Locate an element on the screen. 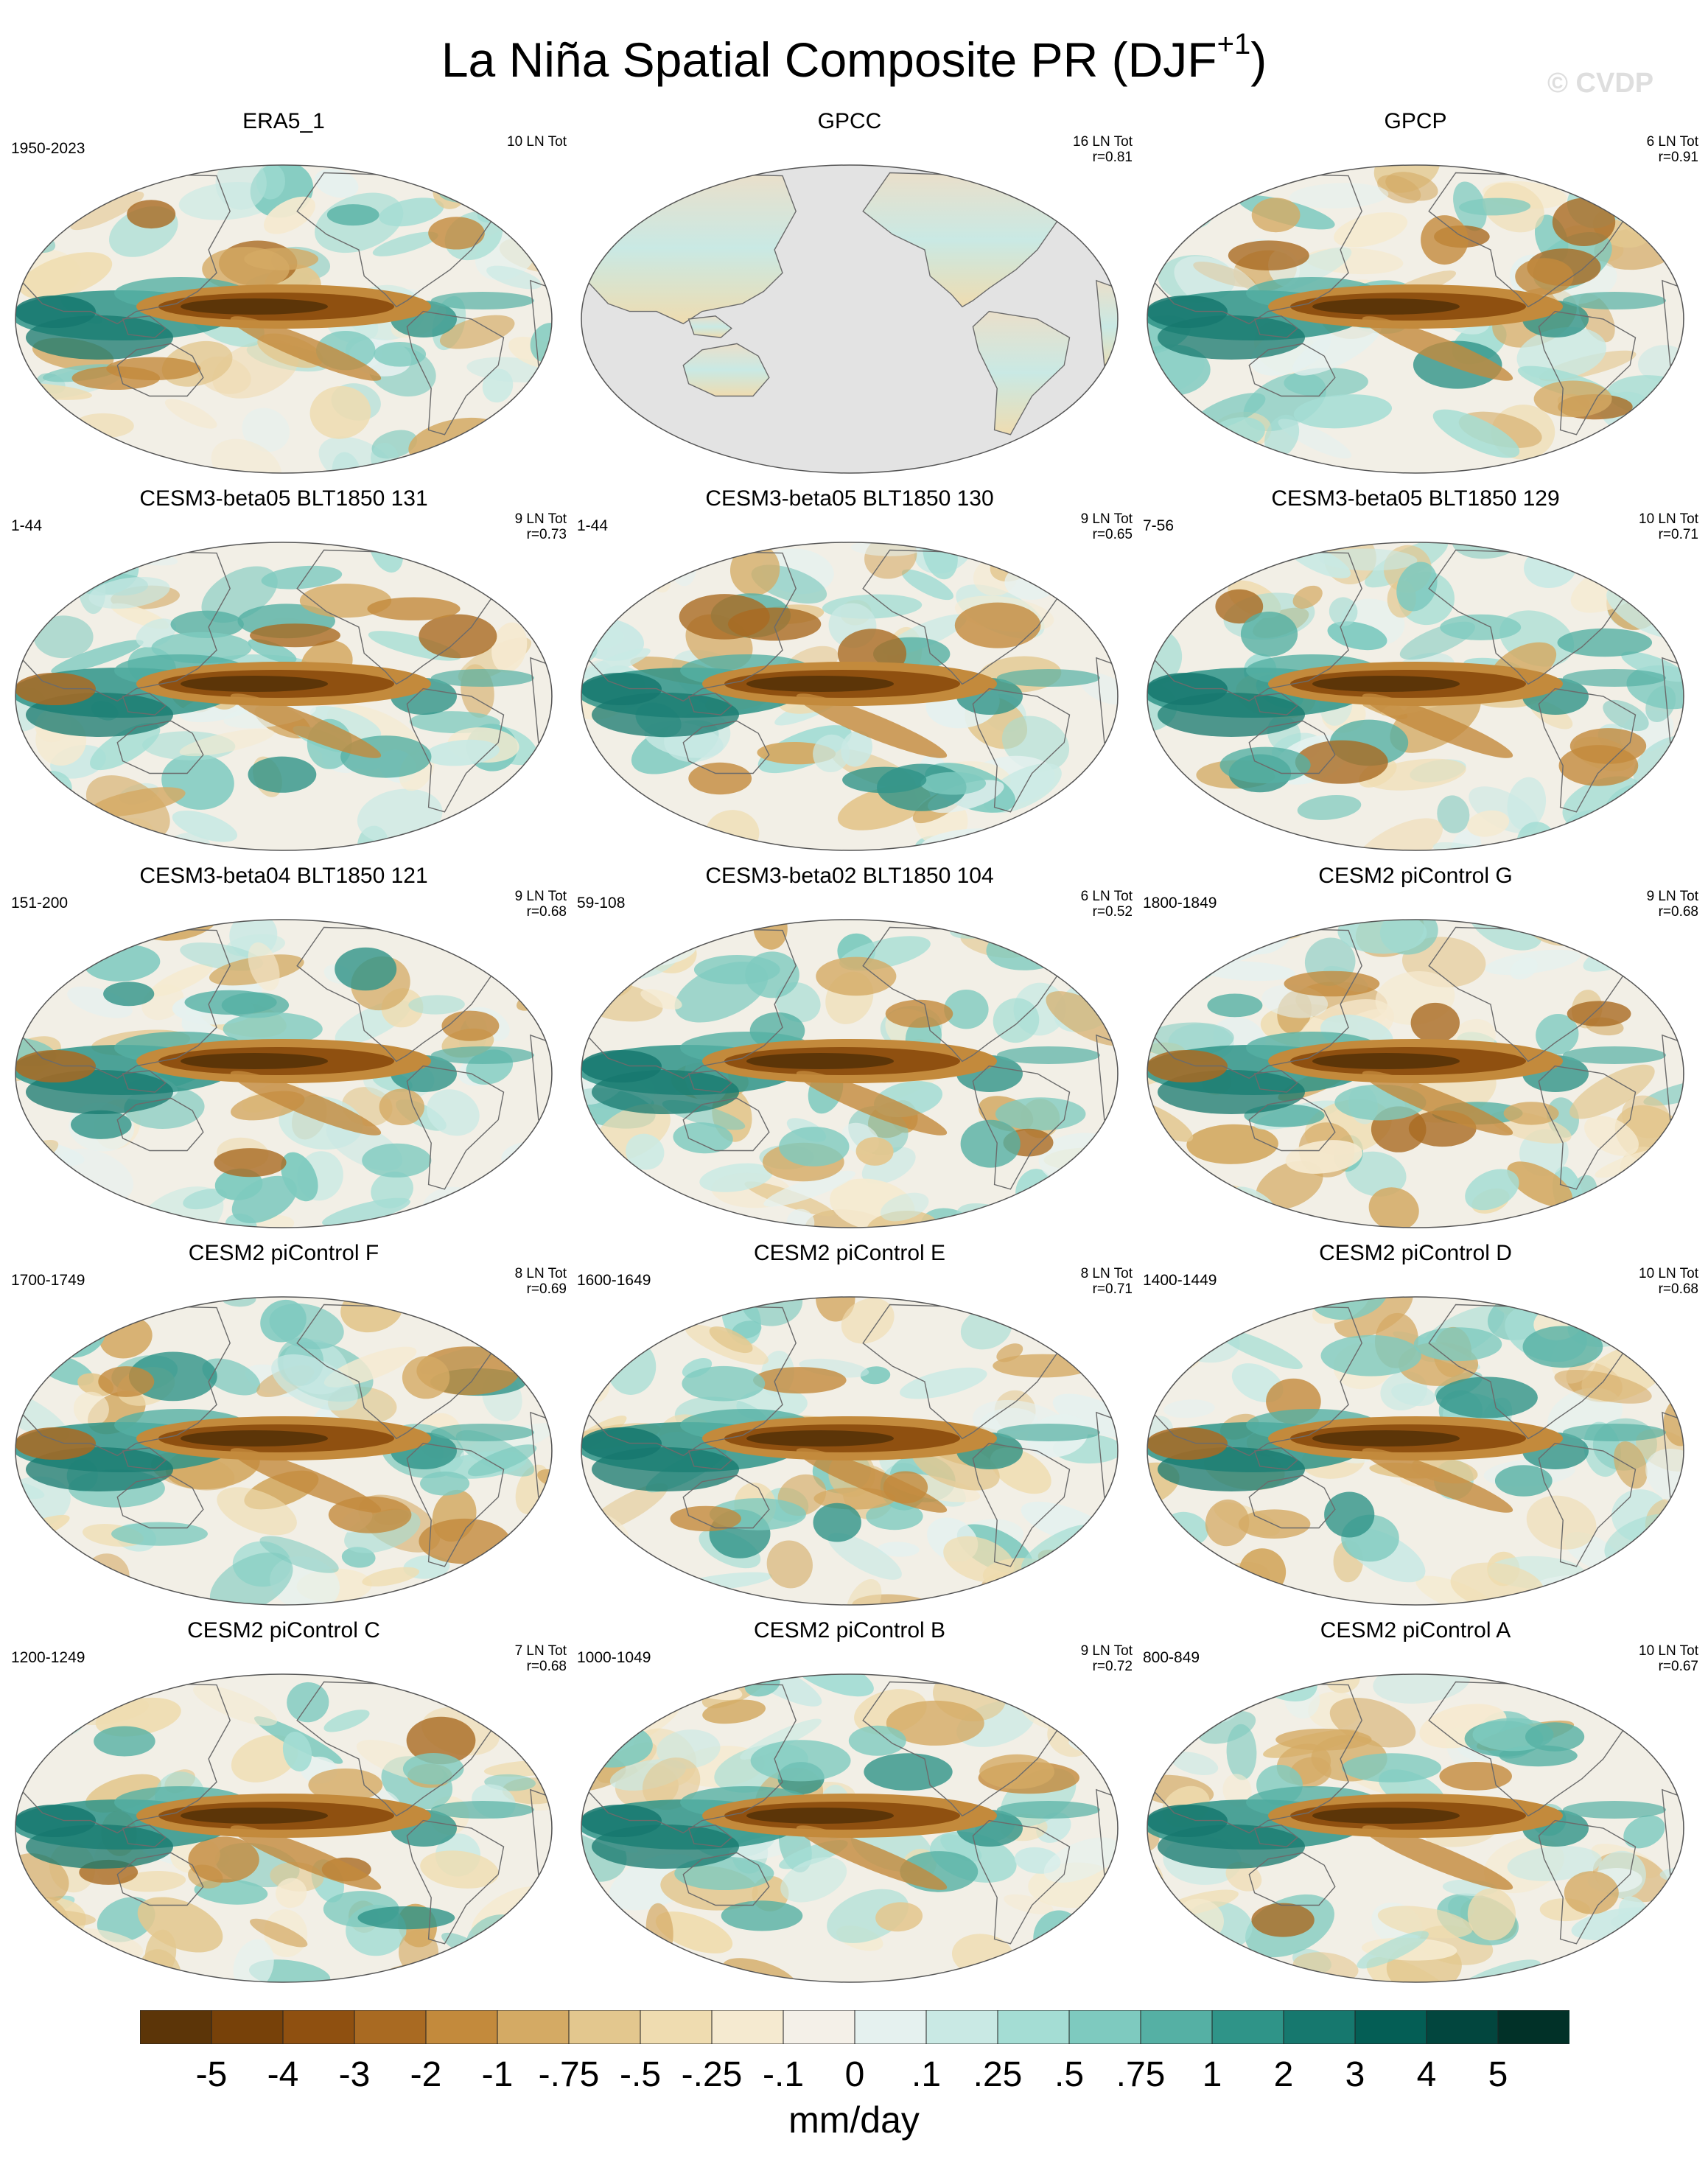 The height and width of the screenshot is (2162, 1708). panel-title: CESM2 piControl E is located at coordinates (849, 1253).